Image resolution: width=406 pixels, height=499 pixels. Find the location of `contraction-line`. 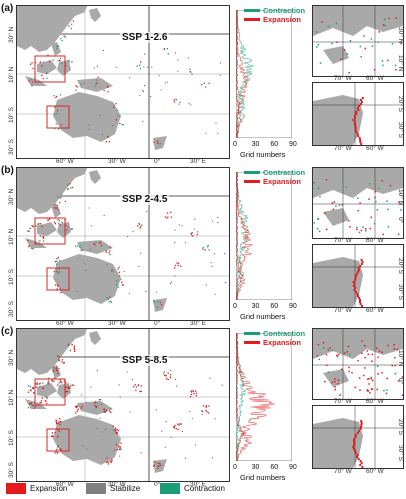

contraction-line is located at coordinates (242, 236).